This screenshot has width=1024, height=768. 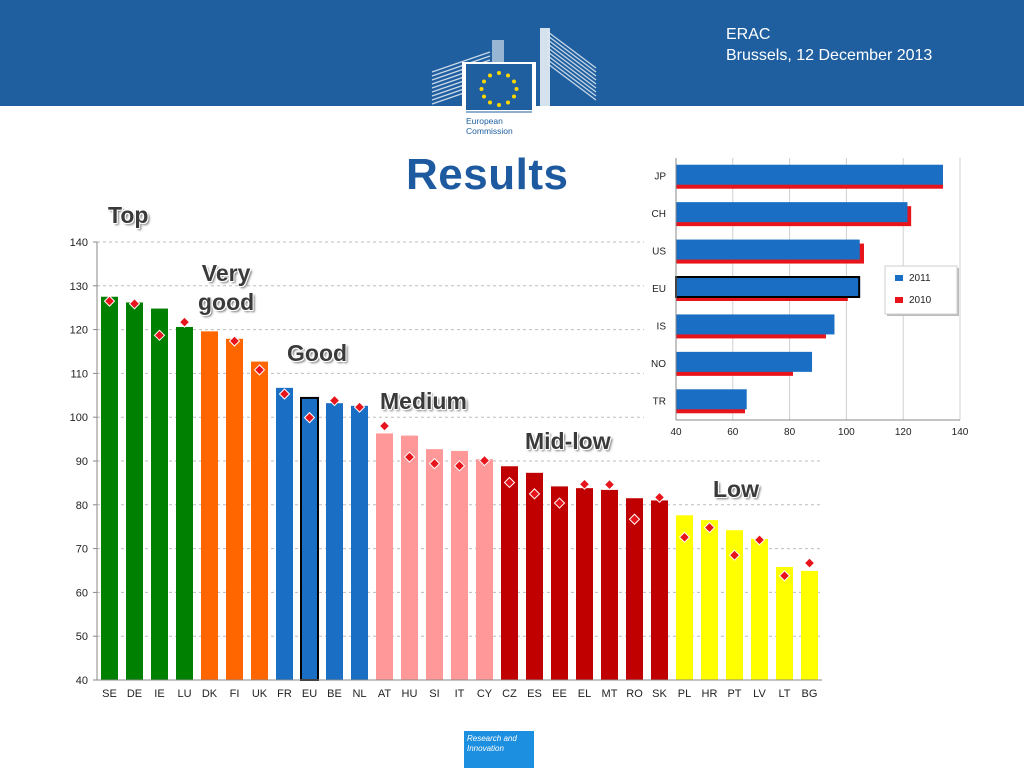 What do you see at coordinates (259, 520) in the screenshot?
I see `bar-uk` at bounding box center [259, 520].